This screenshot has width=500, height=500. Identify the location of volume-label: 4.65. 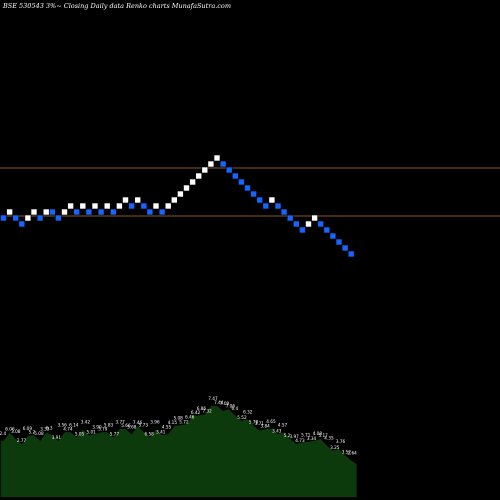
(271, 421).